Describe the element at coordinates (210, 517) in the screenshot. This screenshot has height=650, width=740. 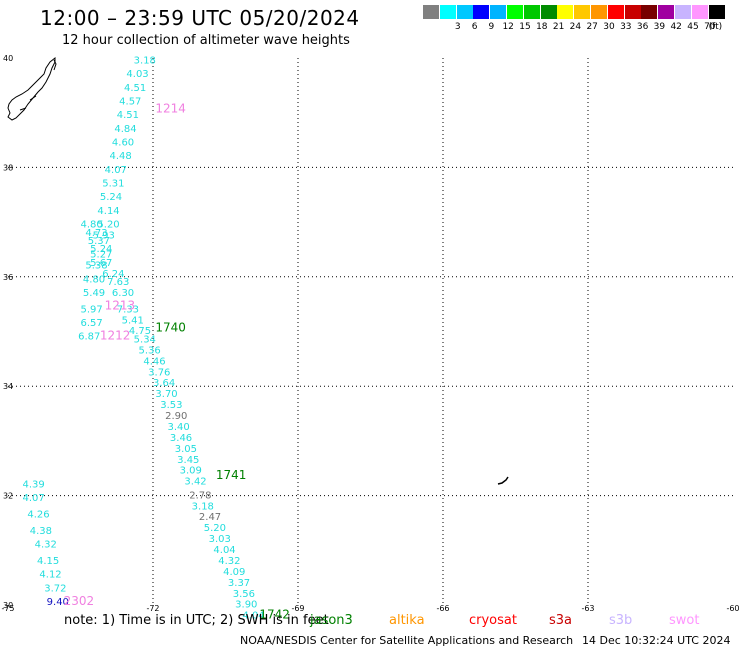
I see `wave-height-value: 2.47` at that location.